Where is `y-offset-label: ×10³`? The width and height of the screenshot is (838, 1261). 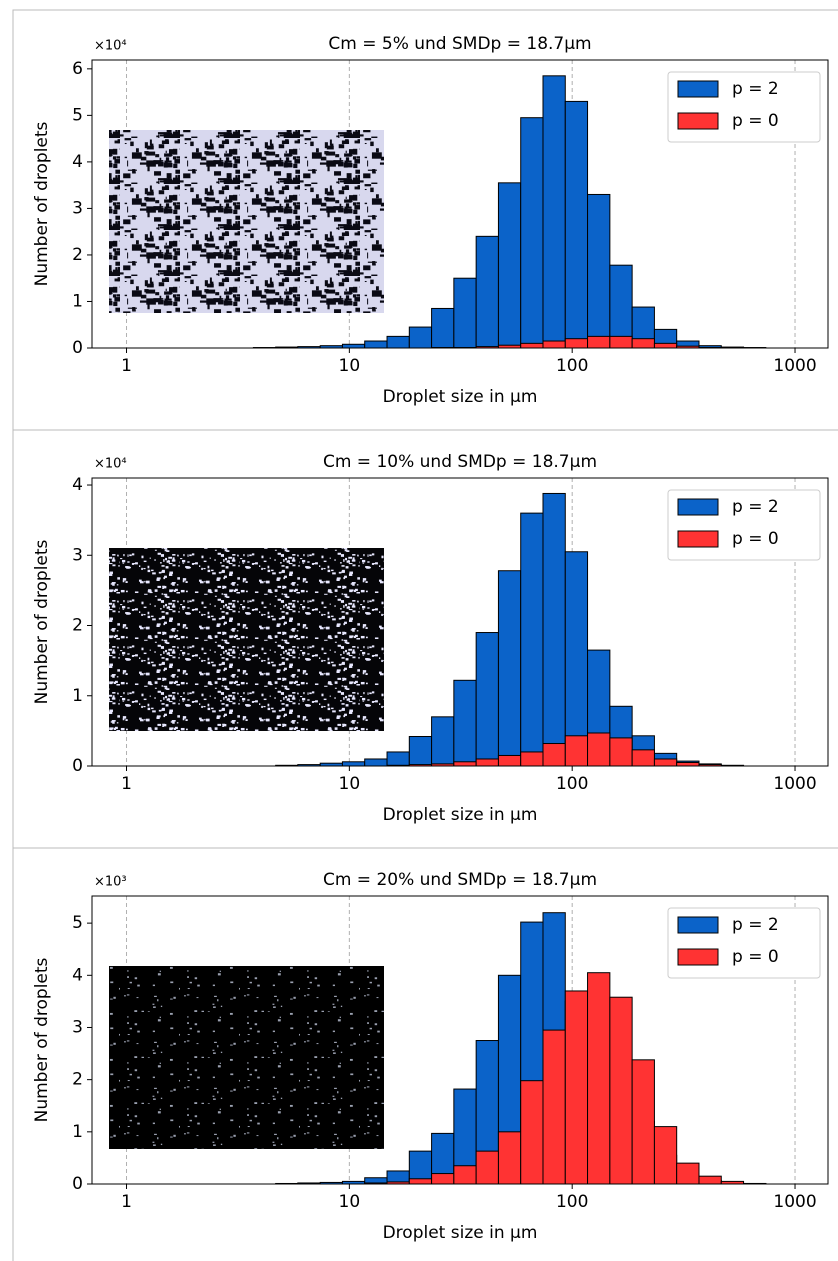 y-offset-label: ×10³ is located at coordinates (110, 882).